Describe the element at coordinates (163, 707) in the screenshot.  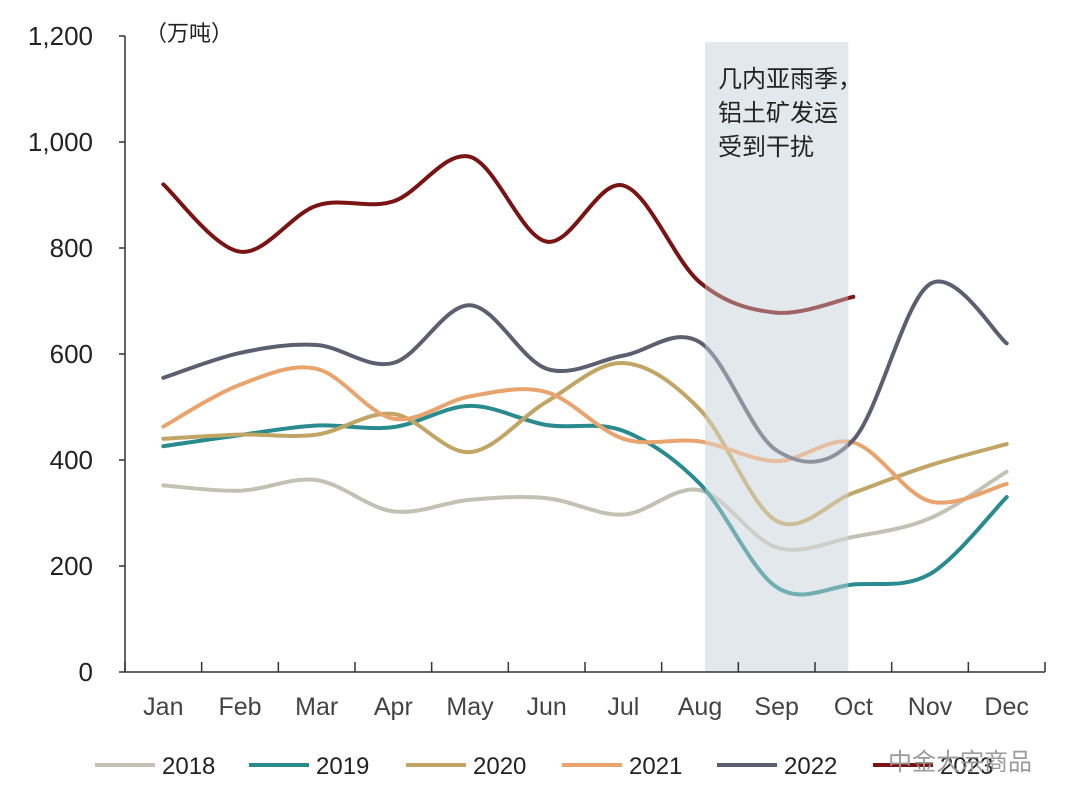
I see `x-tick-label: Jan` at that location.